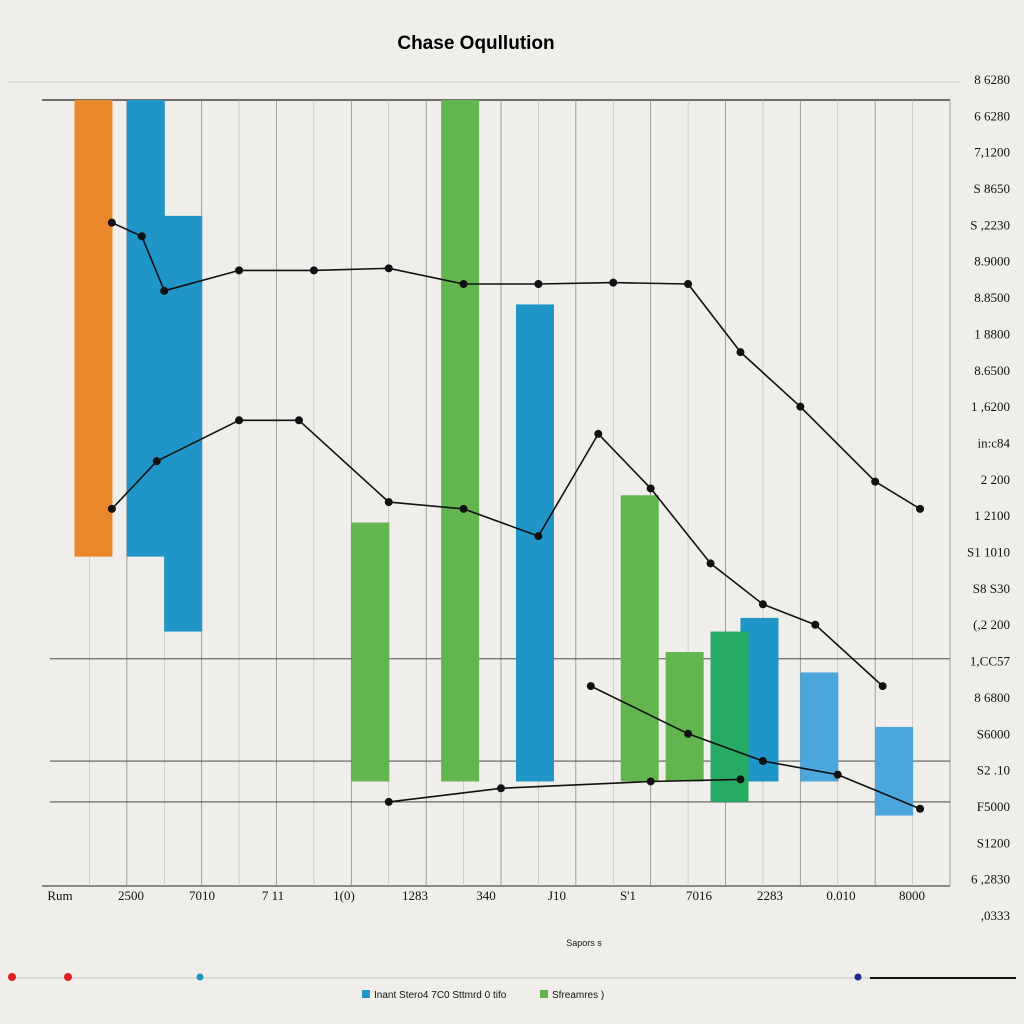 Image resolution: width=1024 pixels, height=1024 pixels. I want to click on x-tick-label: 7 11, so click(273, 895).